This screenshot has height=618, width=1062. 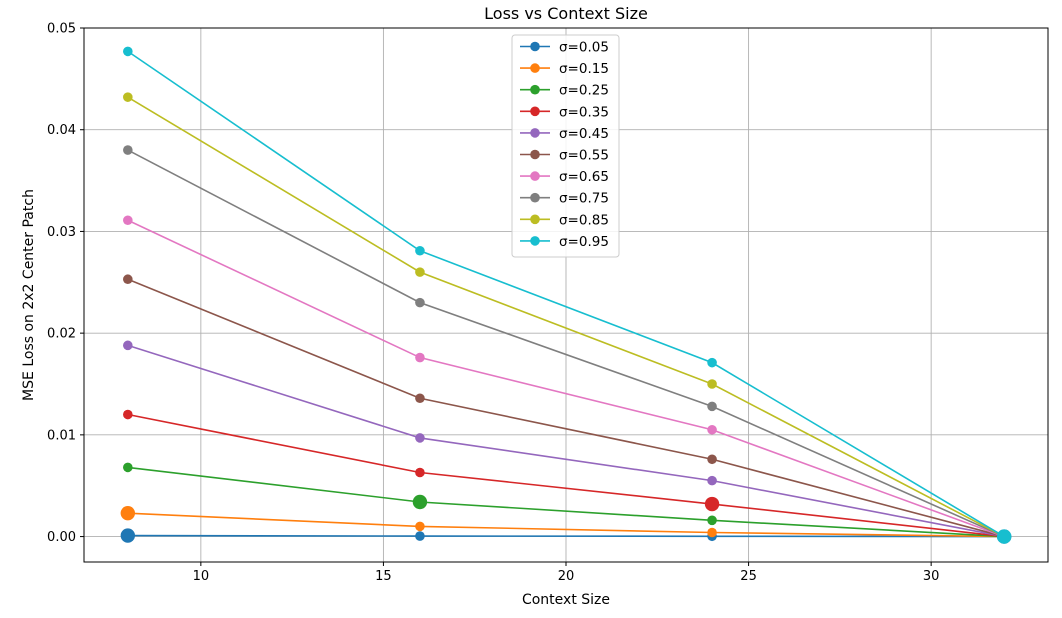 I want to click on legend-item: σ=0.55, so click(x=564, y=156).